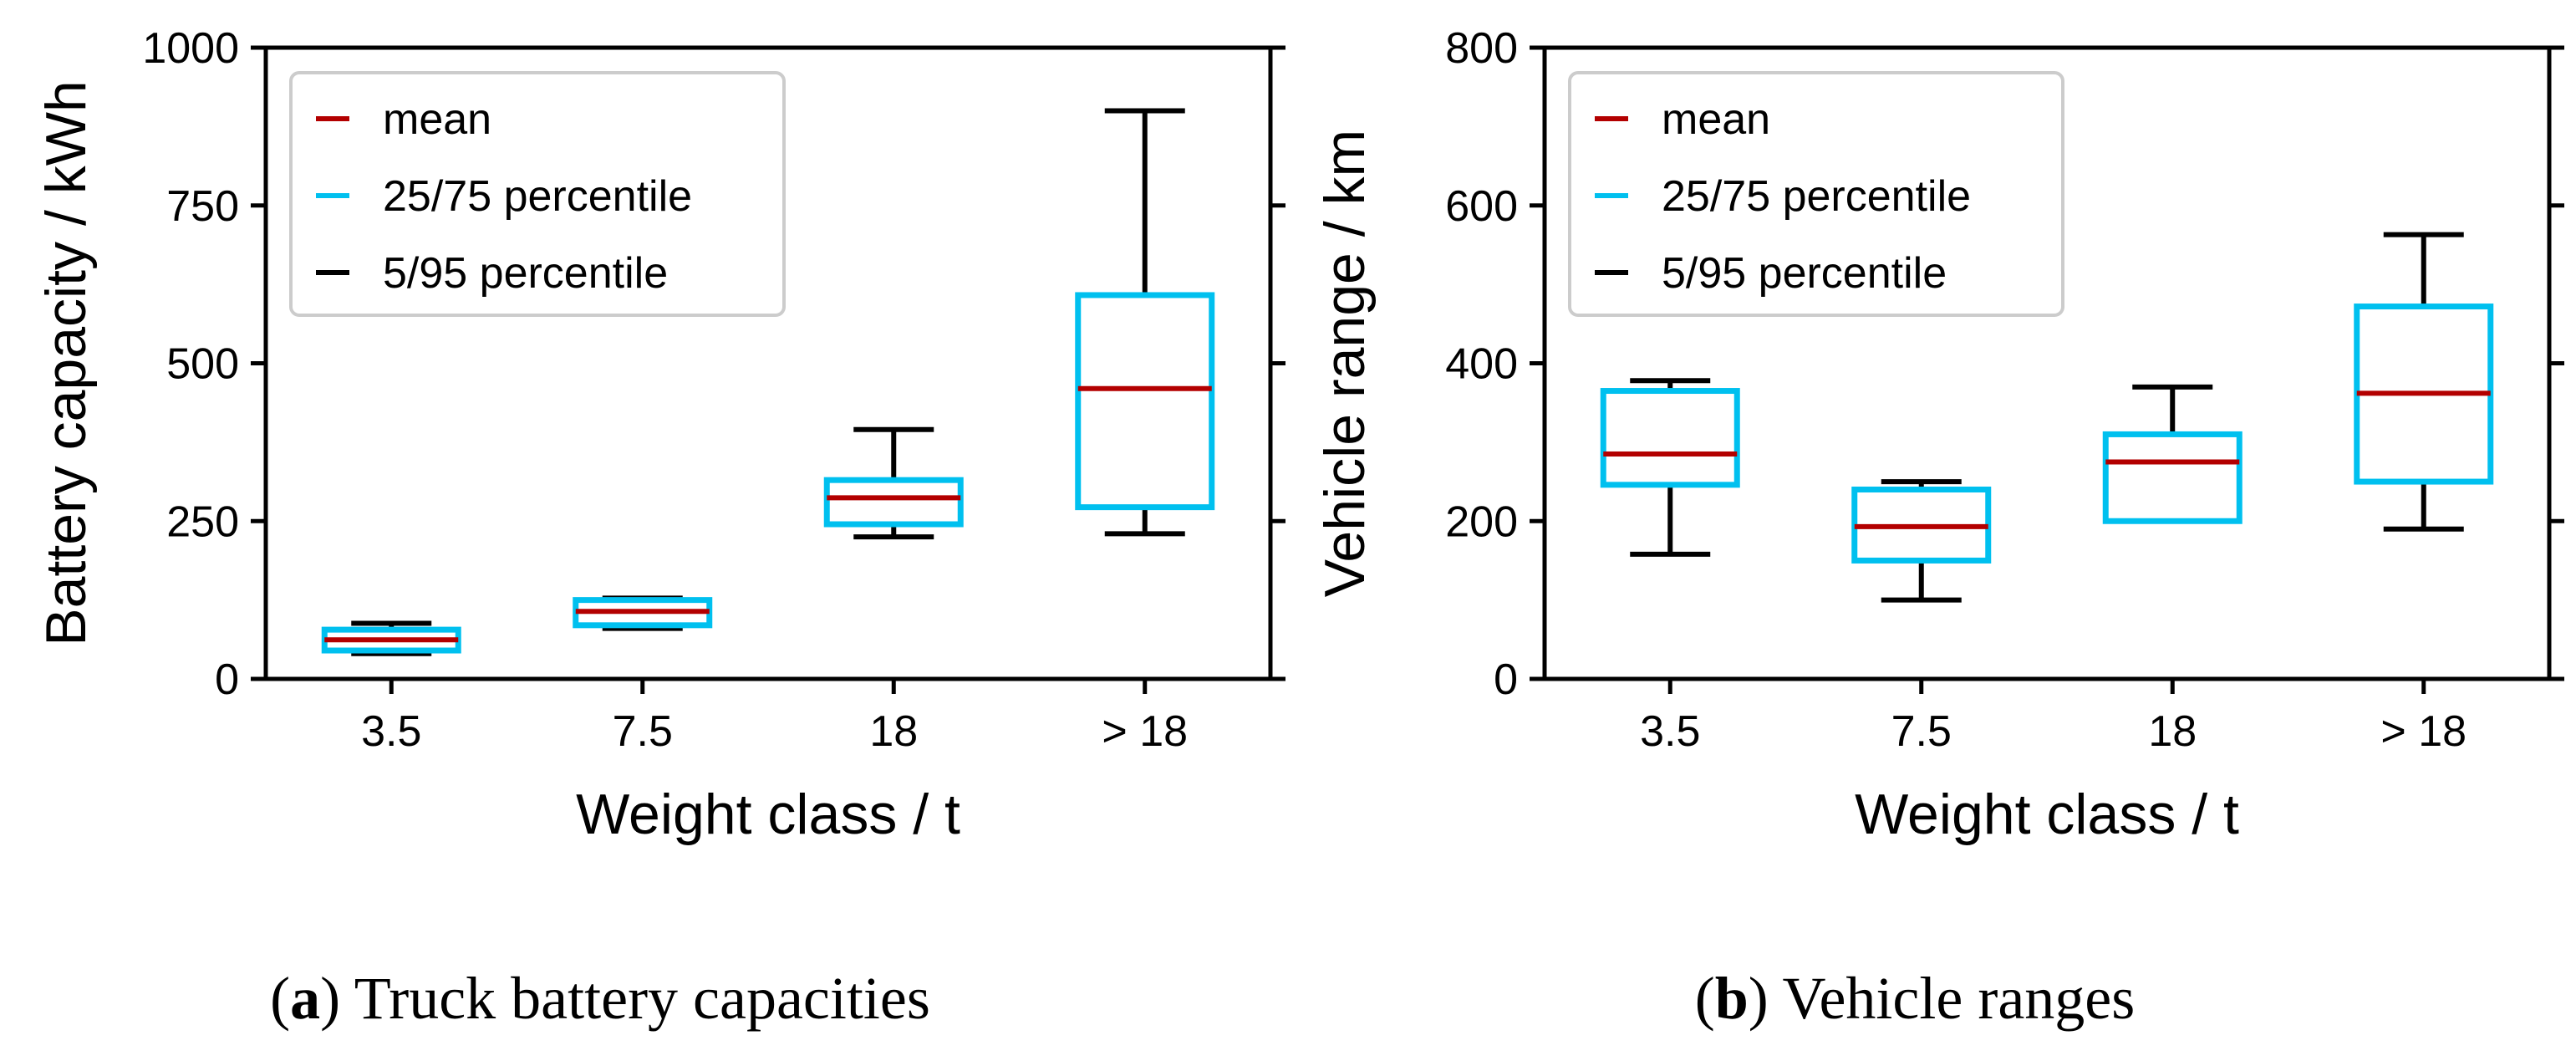 Image resolution: width=2576 pixels, height=1061 pixels. I want to click on y-axis-label: Battery capacity / kWh, so click(66, 362).